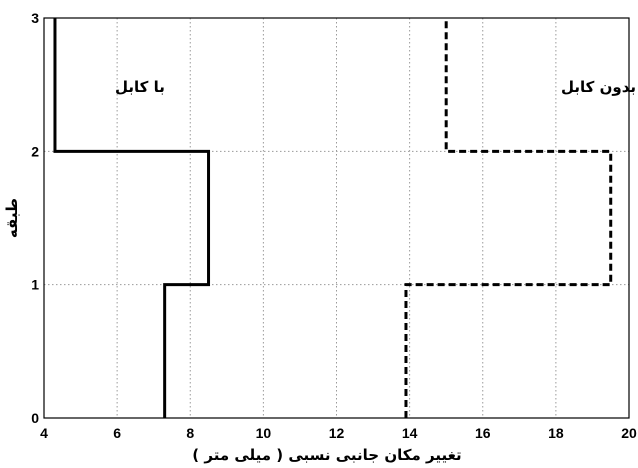 This screenshot has height=468, width=638. I want to click on x-tick-label: 18, so click(556, 433).